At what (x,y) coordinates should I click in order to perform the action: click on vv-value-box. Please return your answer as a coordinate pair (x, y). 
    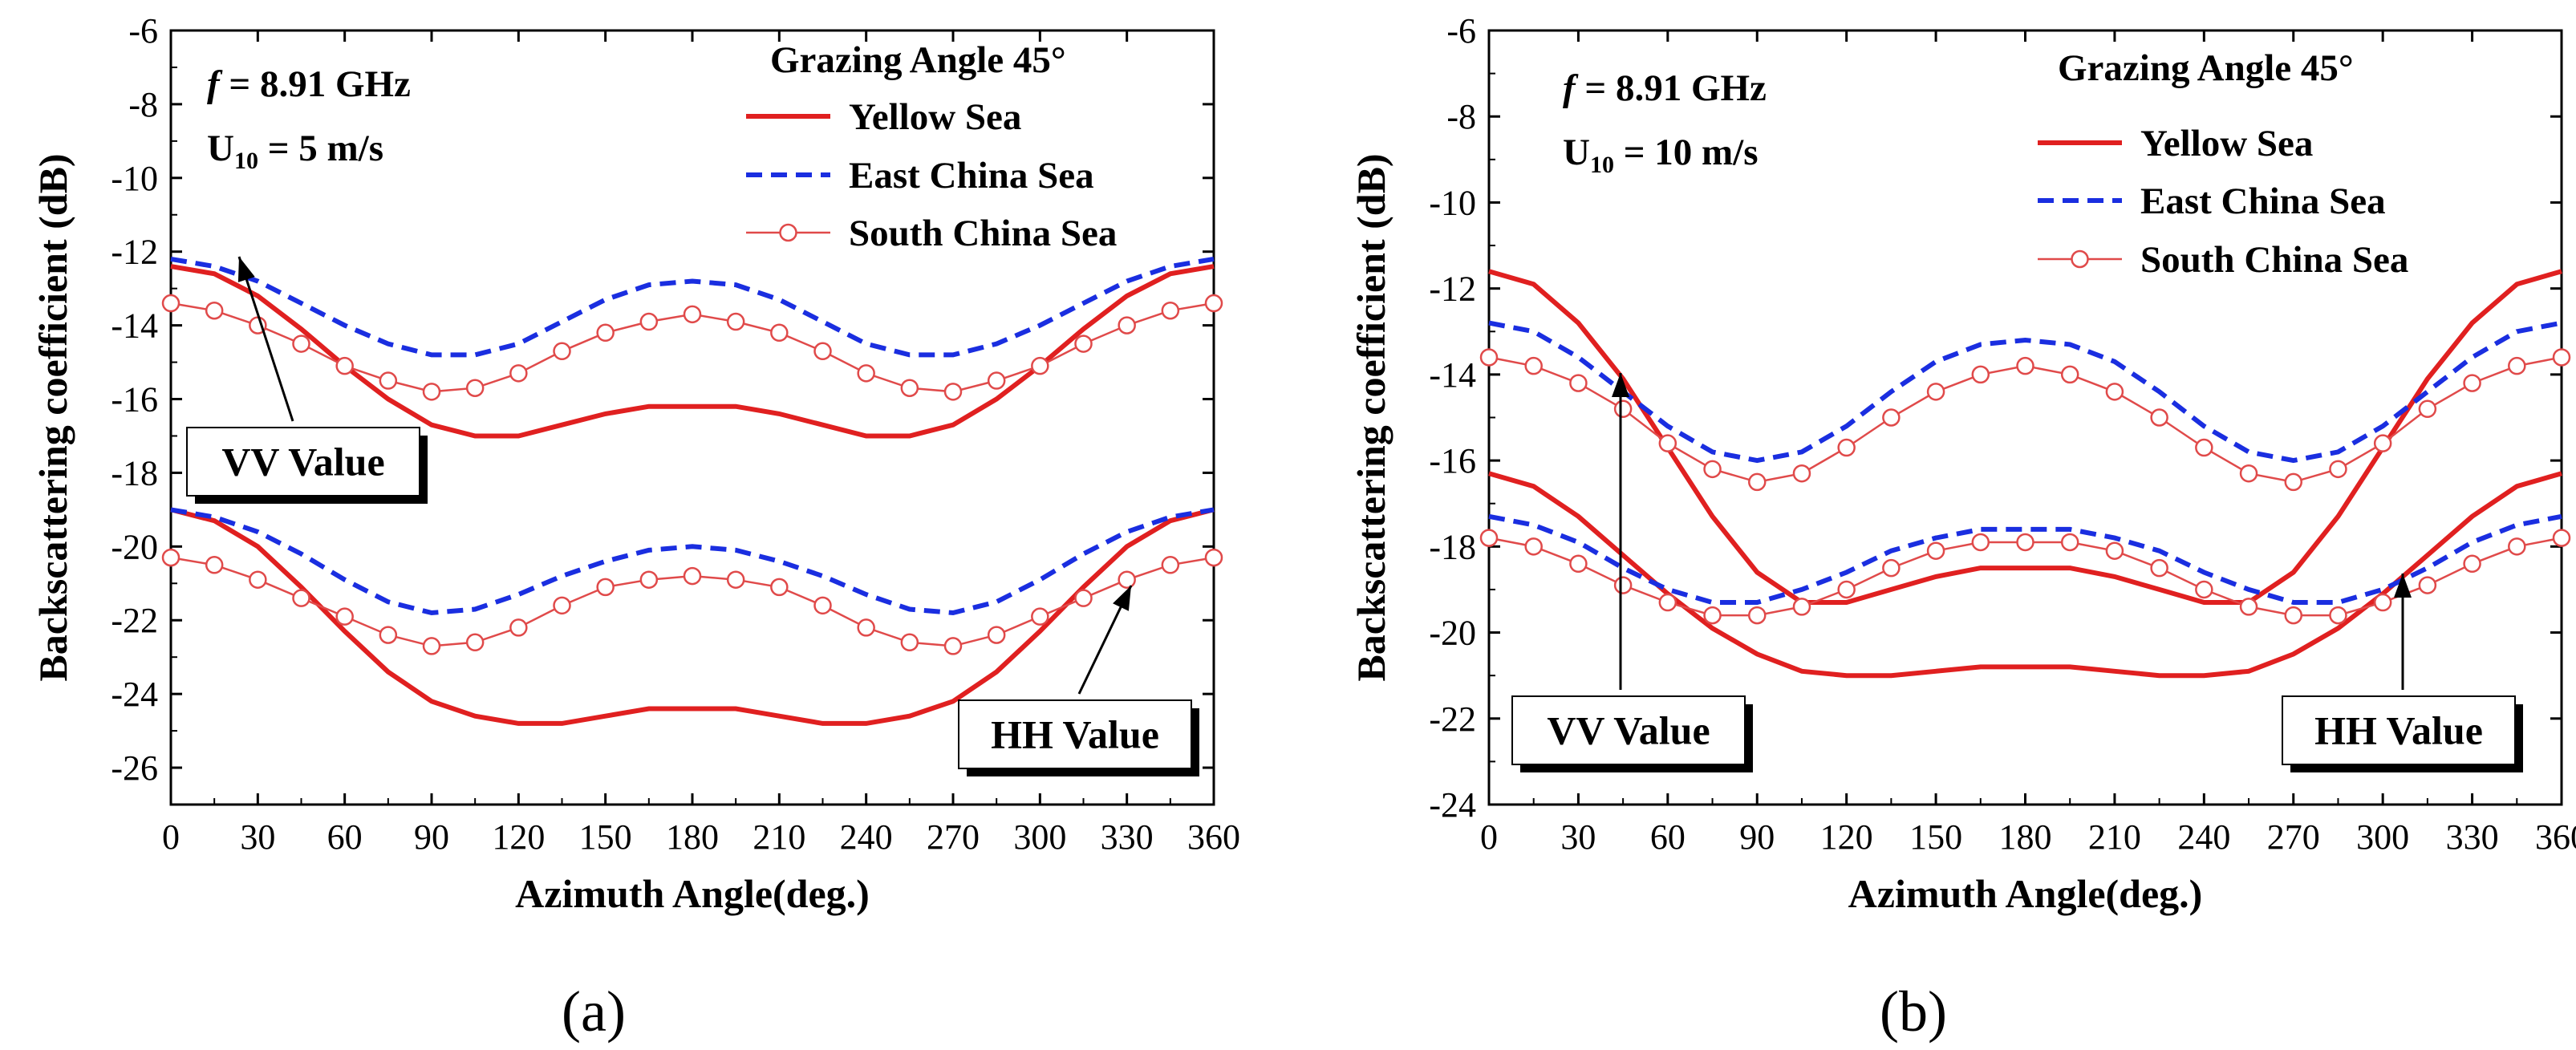
    Looking at the image, I should click on (303, 462).